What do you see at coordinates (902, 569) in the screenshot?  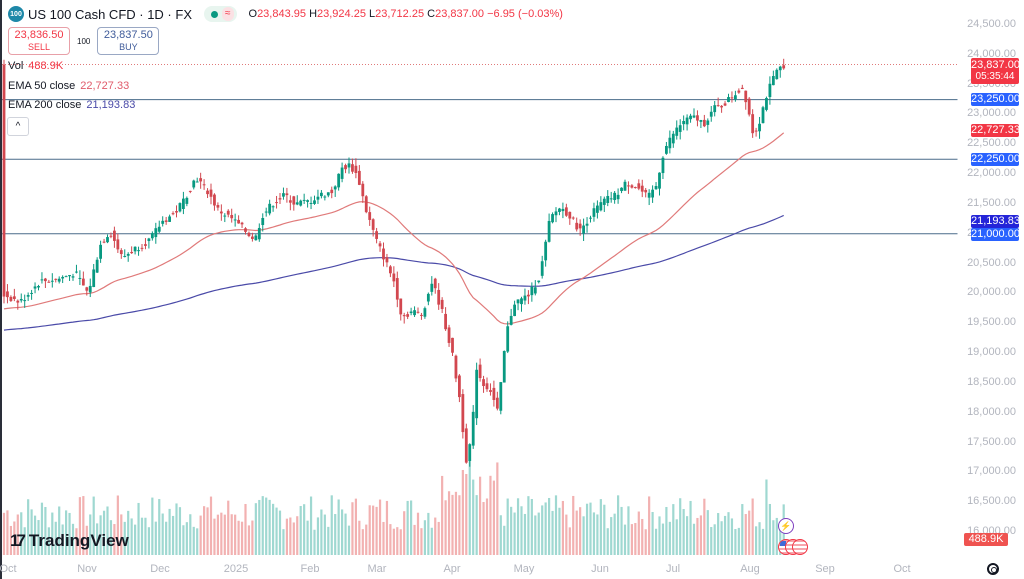 I see `time-axis-label: Oct` at bounding box center [902, 569].